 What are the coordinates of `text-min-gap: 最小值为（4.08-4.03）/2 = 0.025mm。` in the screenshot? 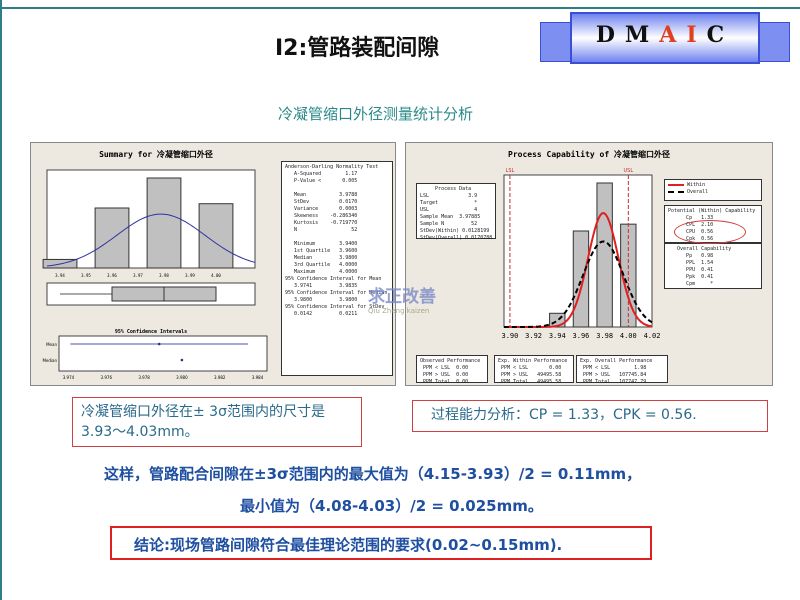 It's located at (391, 506).